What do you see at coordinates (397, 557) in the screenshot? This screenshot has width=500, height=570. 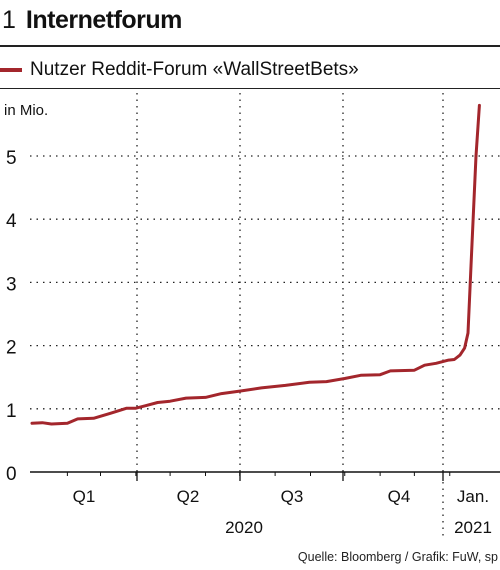 I see `source-note: Quelle: Bloomberg / Grafik: FuW, sp` at bounding box center [397, 557].